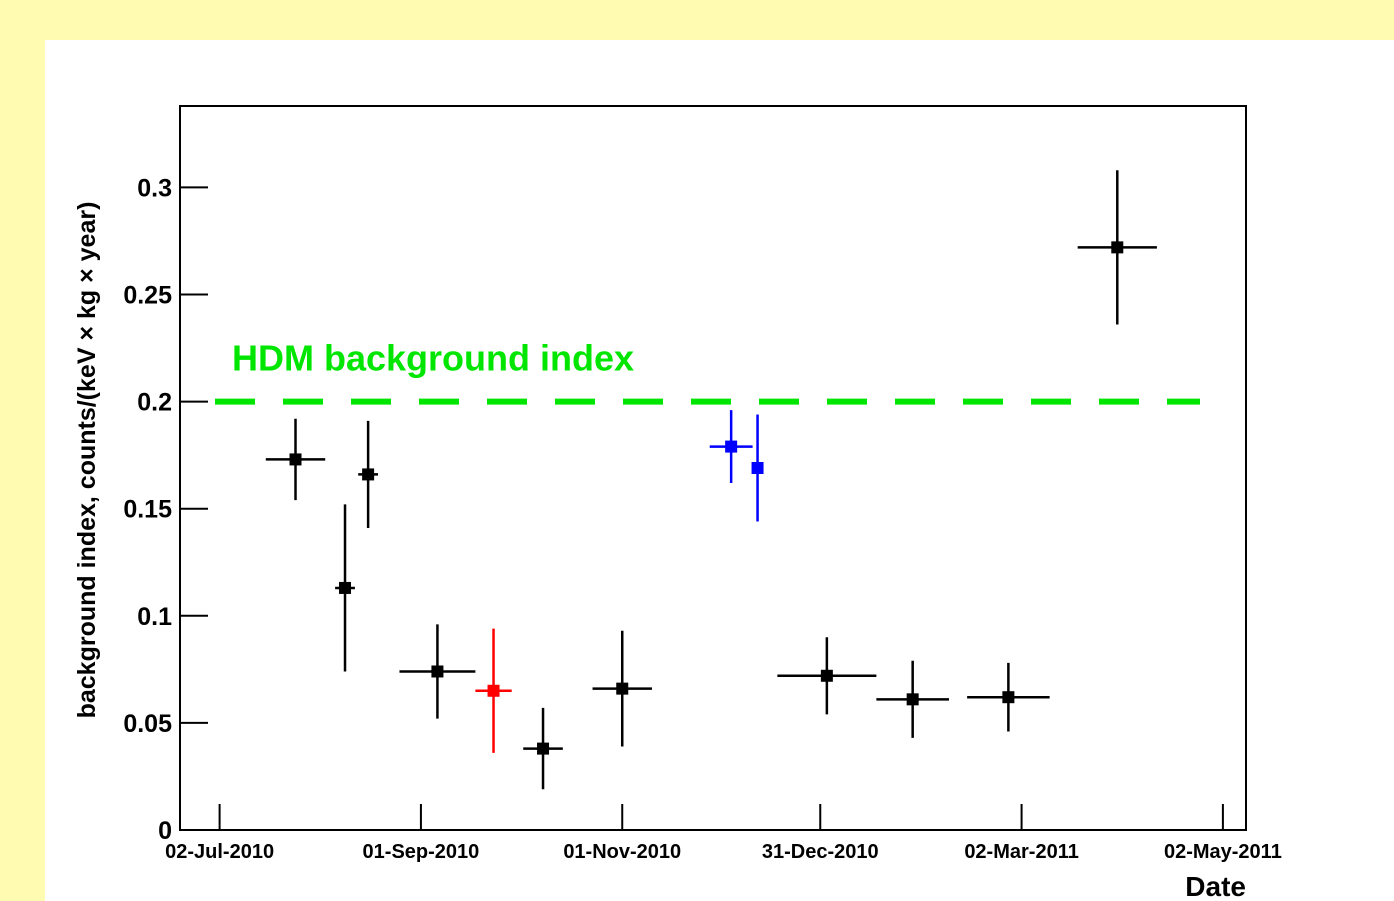  What do you see at coordinates (820, 852) in the screenshot?
I see `x-tick-label: 31-Dec-2010` at bounding box center [820, 852].